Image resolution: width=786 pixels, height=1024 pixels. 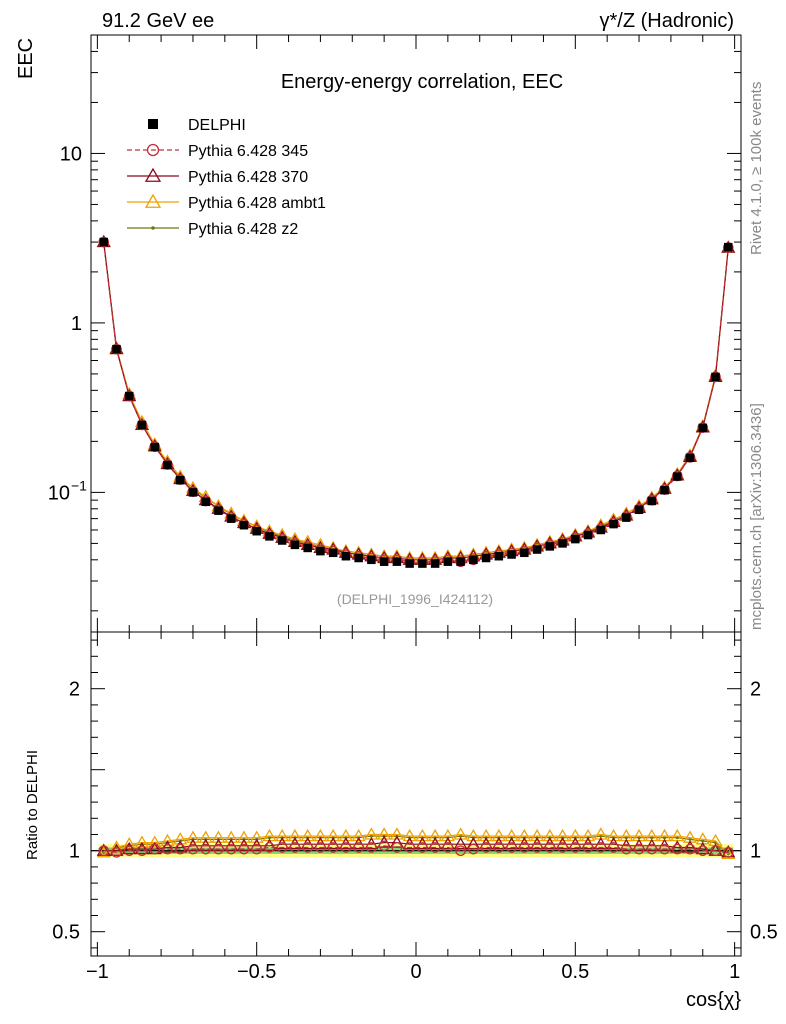 I want to click on legend-label: Pythia 6.428 345, so click(x=248, y=151).